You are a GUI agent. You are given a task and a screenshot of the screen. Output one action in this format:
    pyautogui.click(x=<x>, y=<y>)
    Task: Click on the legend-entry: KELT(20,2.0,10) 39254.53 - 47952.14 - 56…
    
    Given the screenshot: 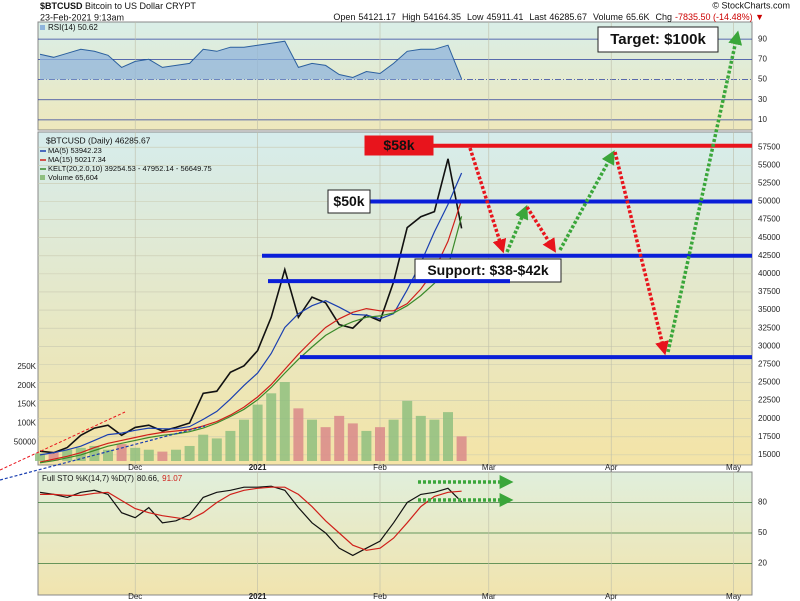 What is the action you would take?
    pyautogui.click(x=130, y=168)
    